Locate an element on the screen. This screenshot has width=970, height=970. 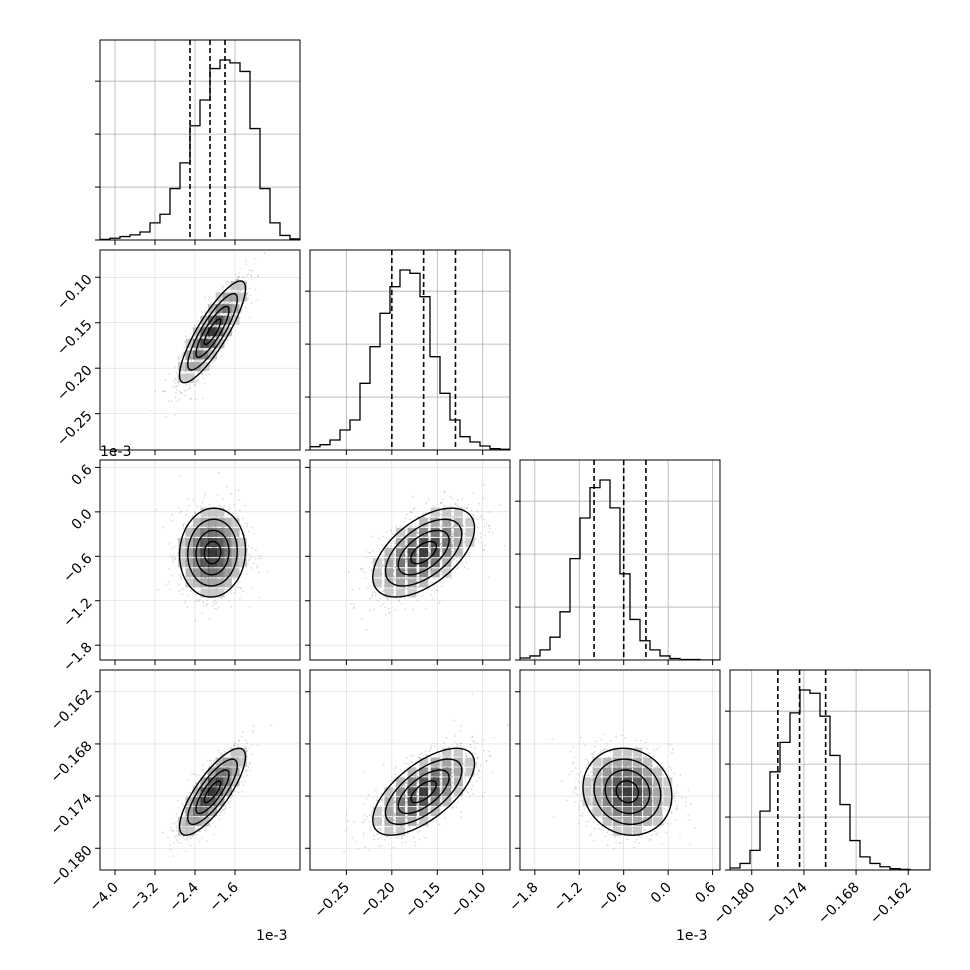
panel-frame is located at coordinates (200, 560).